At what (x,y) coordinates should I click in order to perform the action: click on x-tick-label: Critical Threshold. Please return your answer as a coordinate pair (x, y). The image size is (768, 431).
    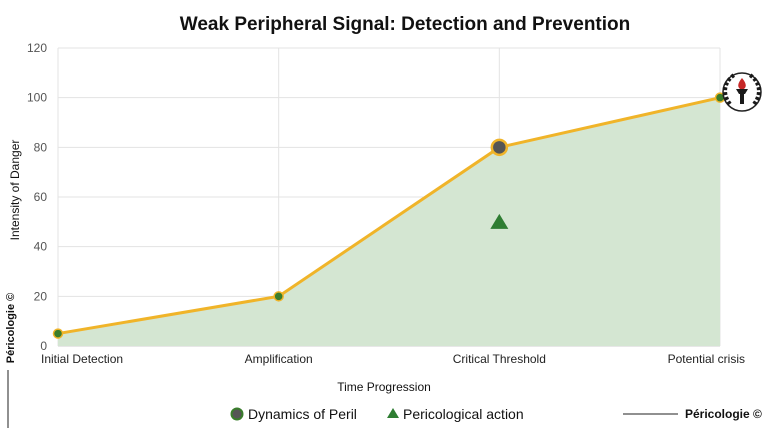
    Looking at the image, I should click on (499, 359).